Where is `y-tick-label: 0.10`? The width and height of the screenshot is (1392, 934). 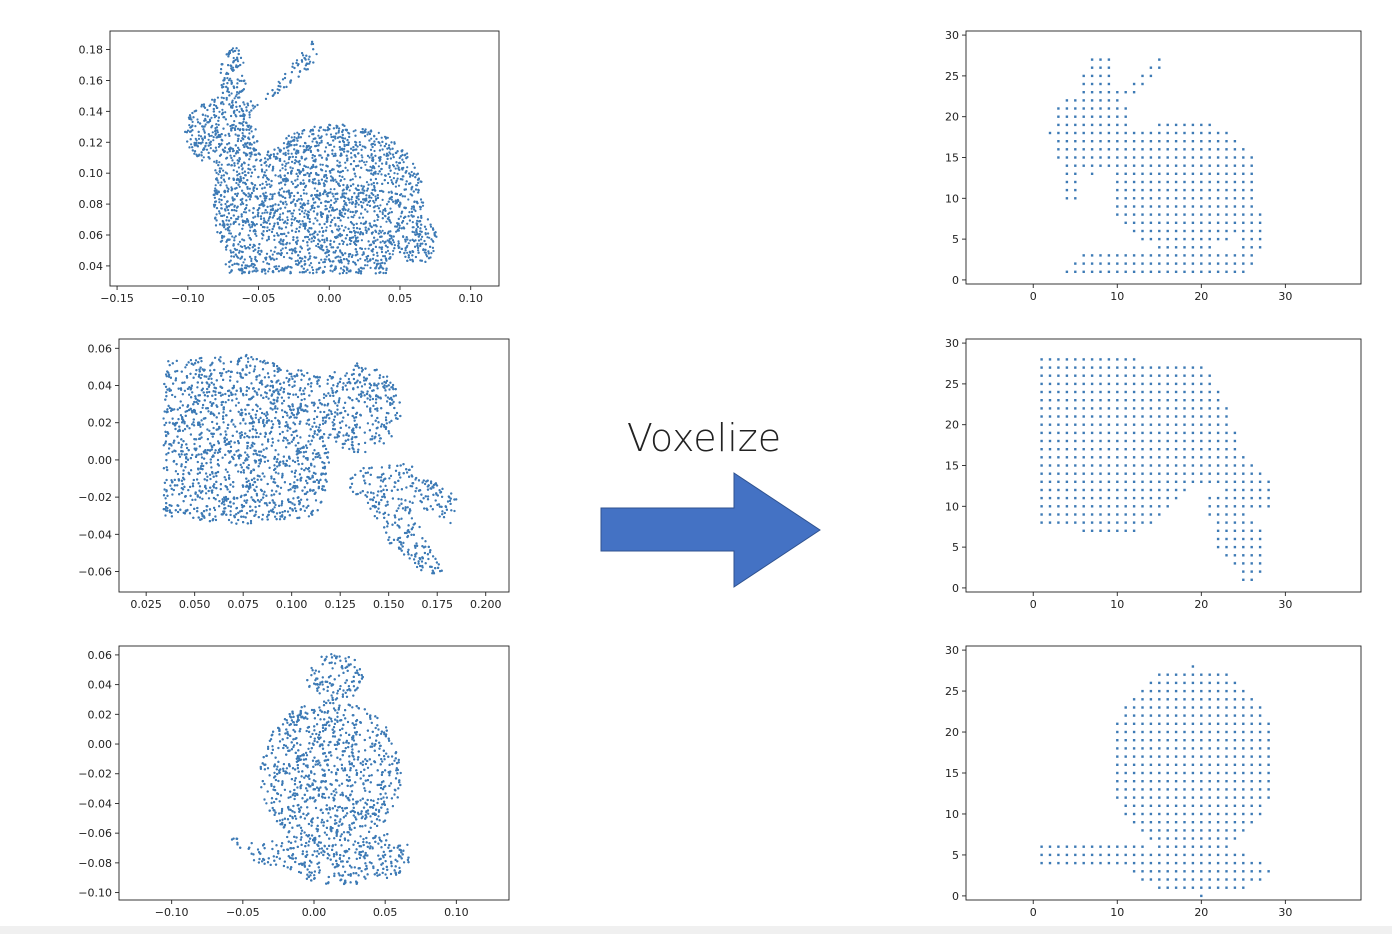
y-tick-label: 0.10 is located at coordinates (91, 173).